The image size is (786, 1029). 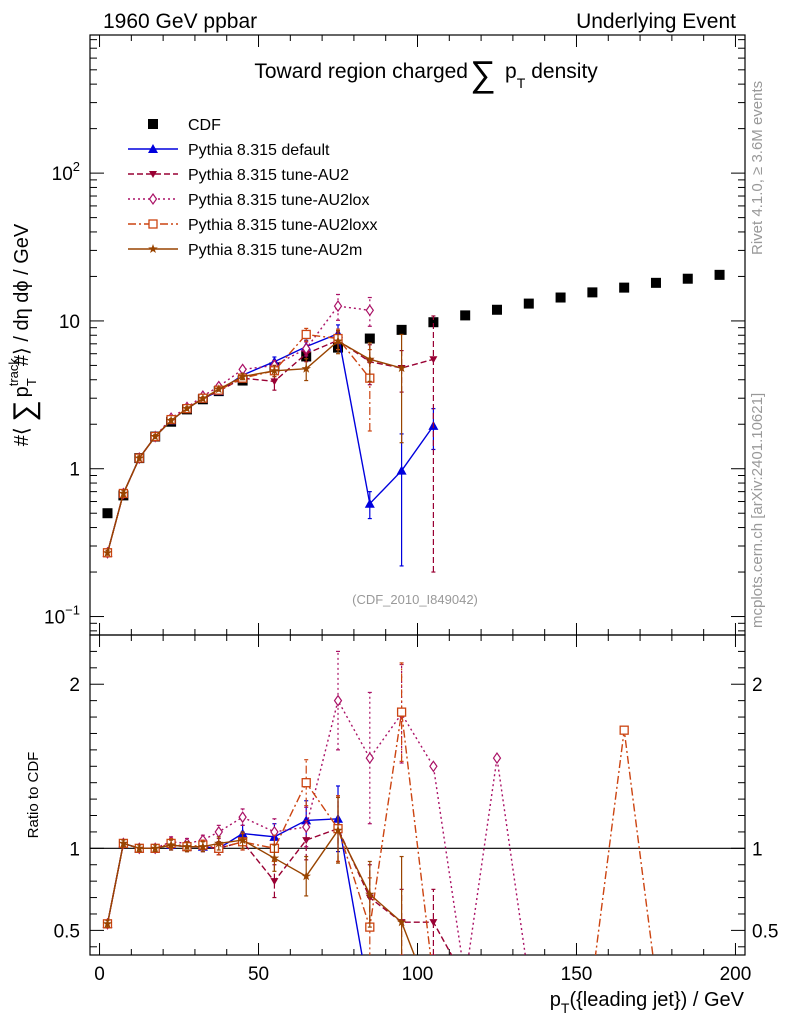 What do you see at coordinates (415, 599) in the screenshot?
I see `analysis-watermark: (CDF_2010_I849042)` at bounding box center [415, 599].